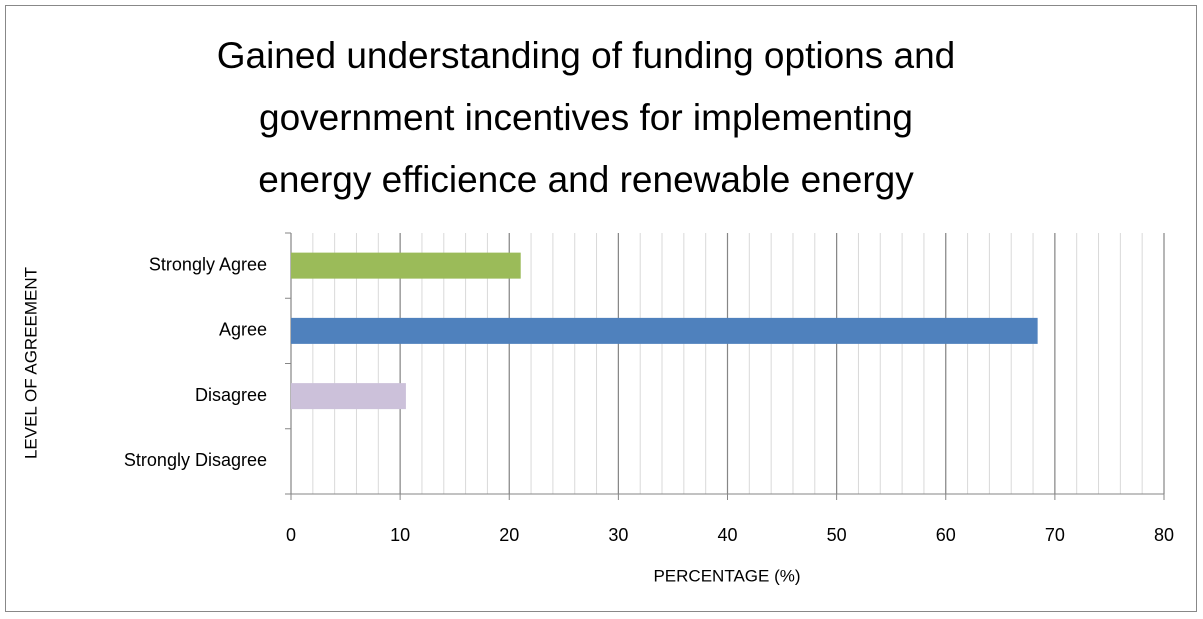 The width and height of the screenshot is (1203, 619). I want to click on x-tick-label: 50, so click(837, 535).